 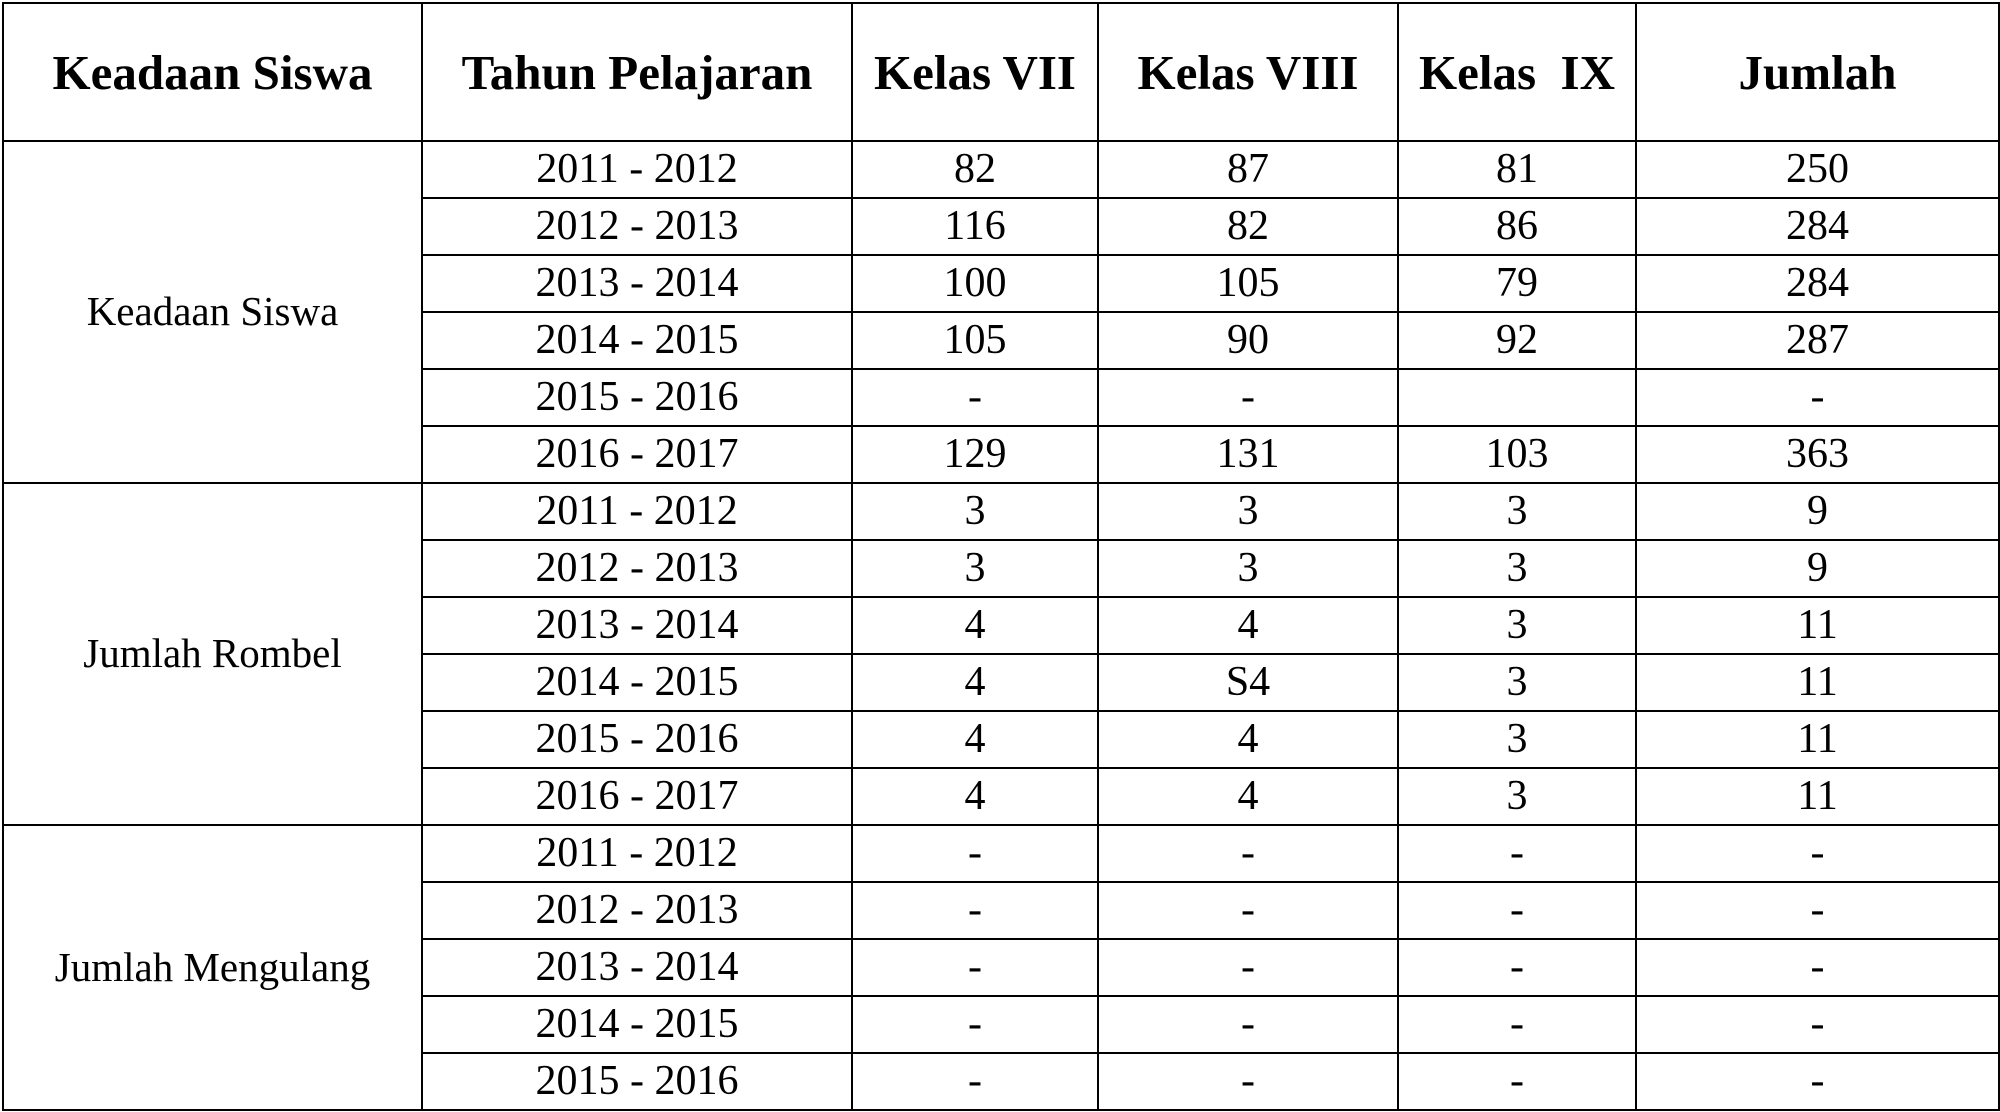 I want to click on table-row: 2012 - 2013- - - -, so click(x=1001, y=910).